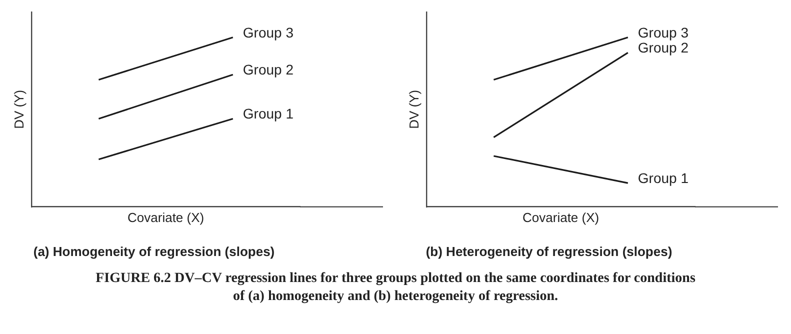  Describe the element at coordinates (549, 251) in the screenshot. I see `text: (b) Heterogeneity of regression (slopes)` at that location.